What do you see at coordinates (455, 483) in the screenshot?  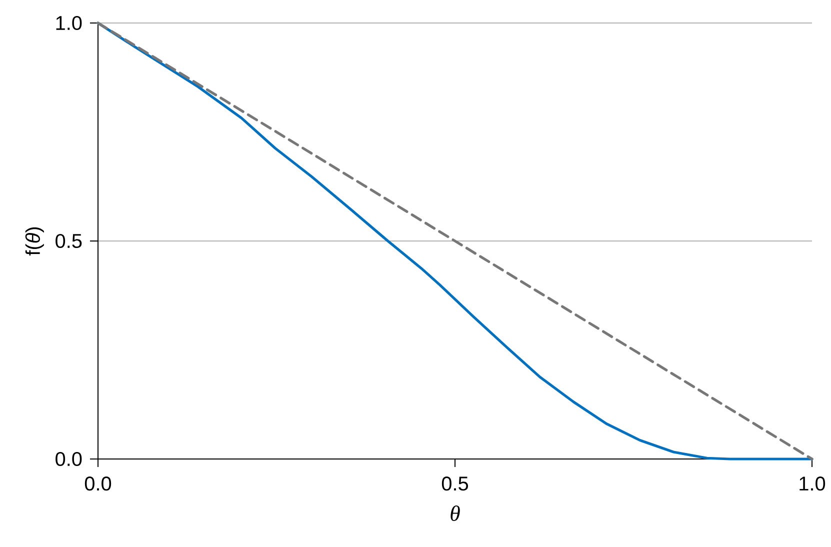 I see `x-tick-label: 0.5` at bounding box center [455, 483].